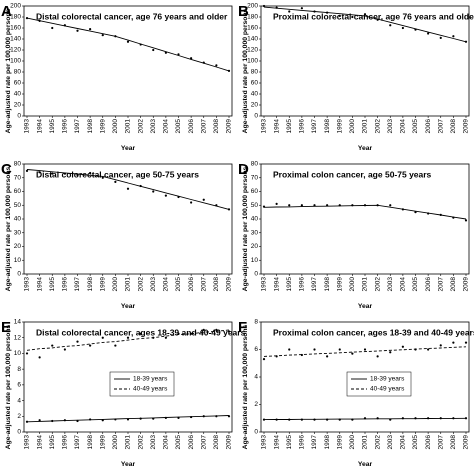 Image resolution: width=474 pixels, height=474 pixels. Describe the element at coordinates (255, 246) in the screenshot. I see `y-tick-label: 20` at that location.